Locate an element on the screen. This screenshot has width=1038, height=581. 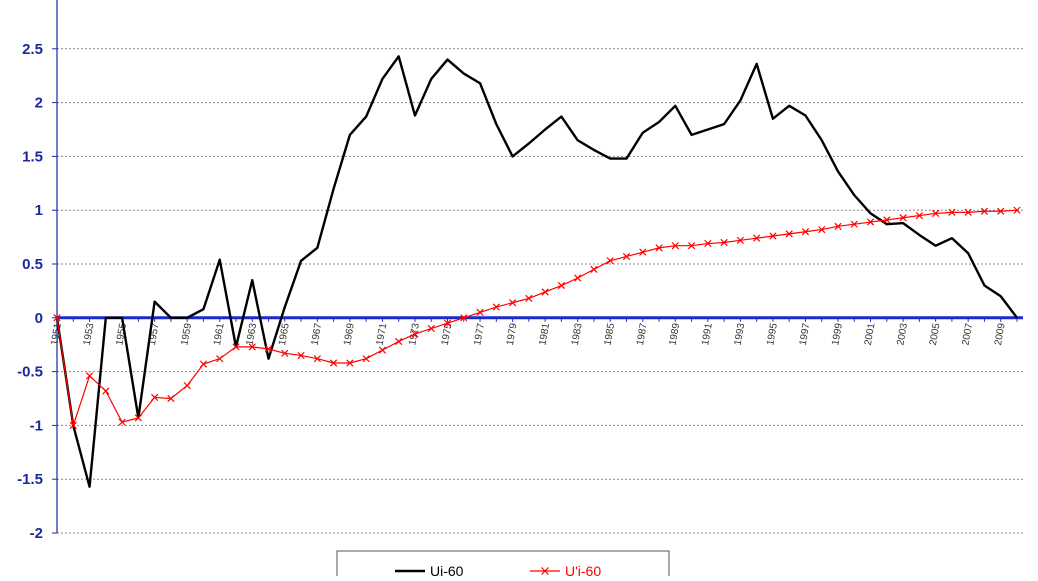
y-tick-label: -0.5 is located at coordinates (30, 372).